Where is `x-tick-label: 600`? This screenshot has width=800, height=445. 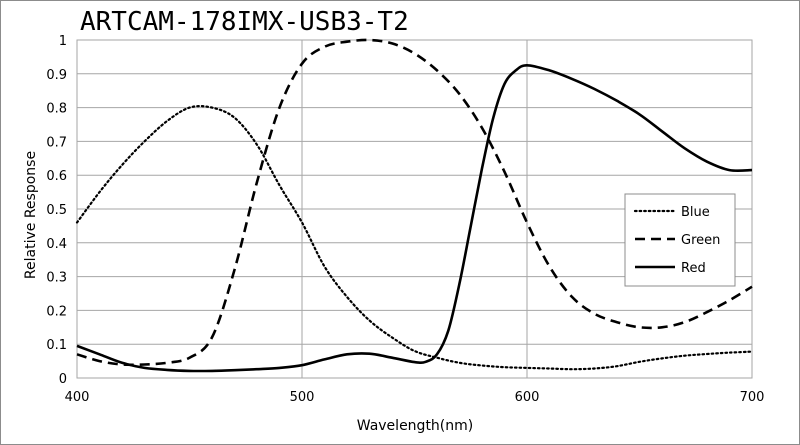
x-tick-label: 600 is located at coordinates (527, 397).